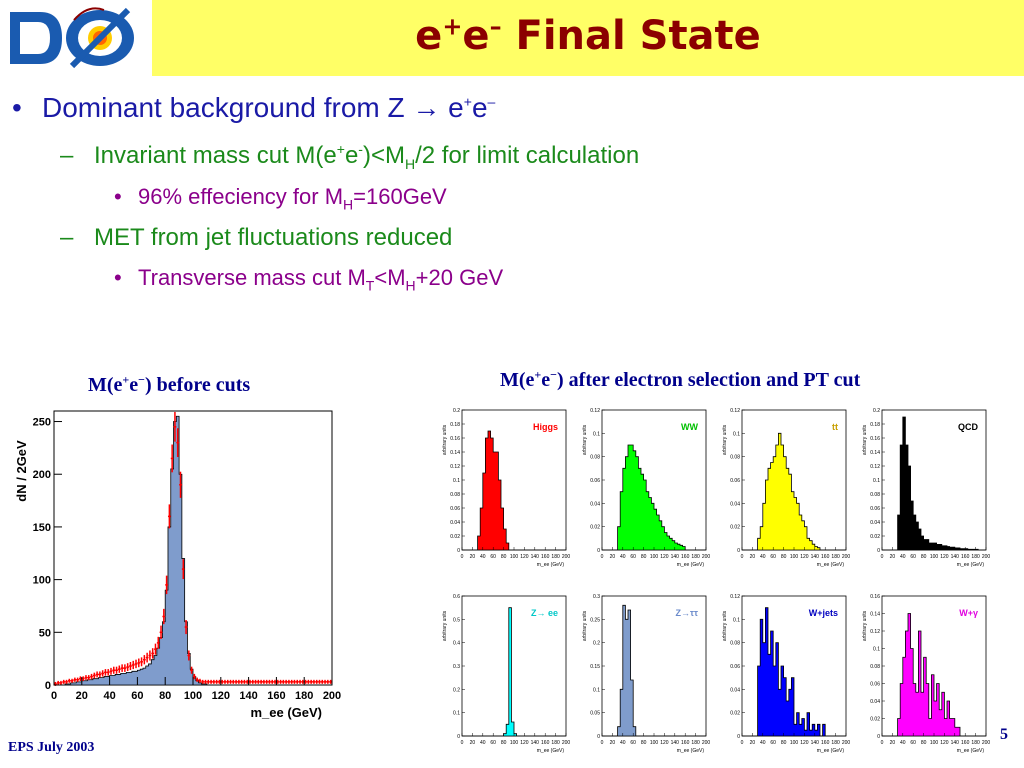 This screenshot has width=1024, height=768. Describe the element at coordinates (875, 425) in the screenshot. I see `y-tick-label: 0.18` at that location.